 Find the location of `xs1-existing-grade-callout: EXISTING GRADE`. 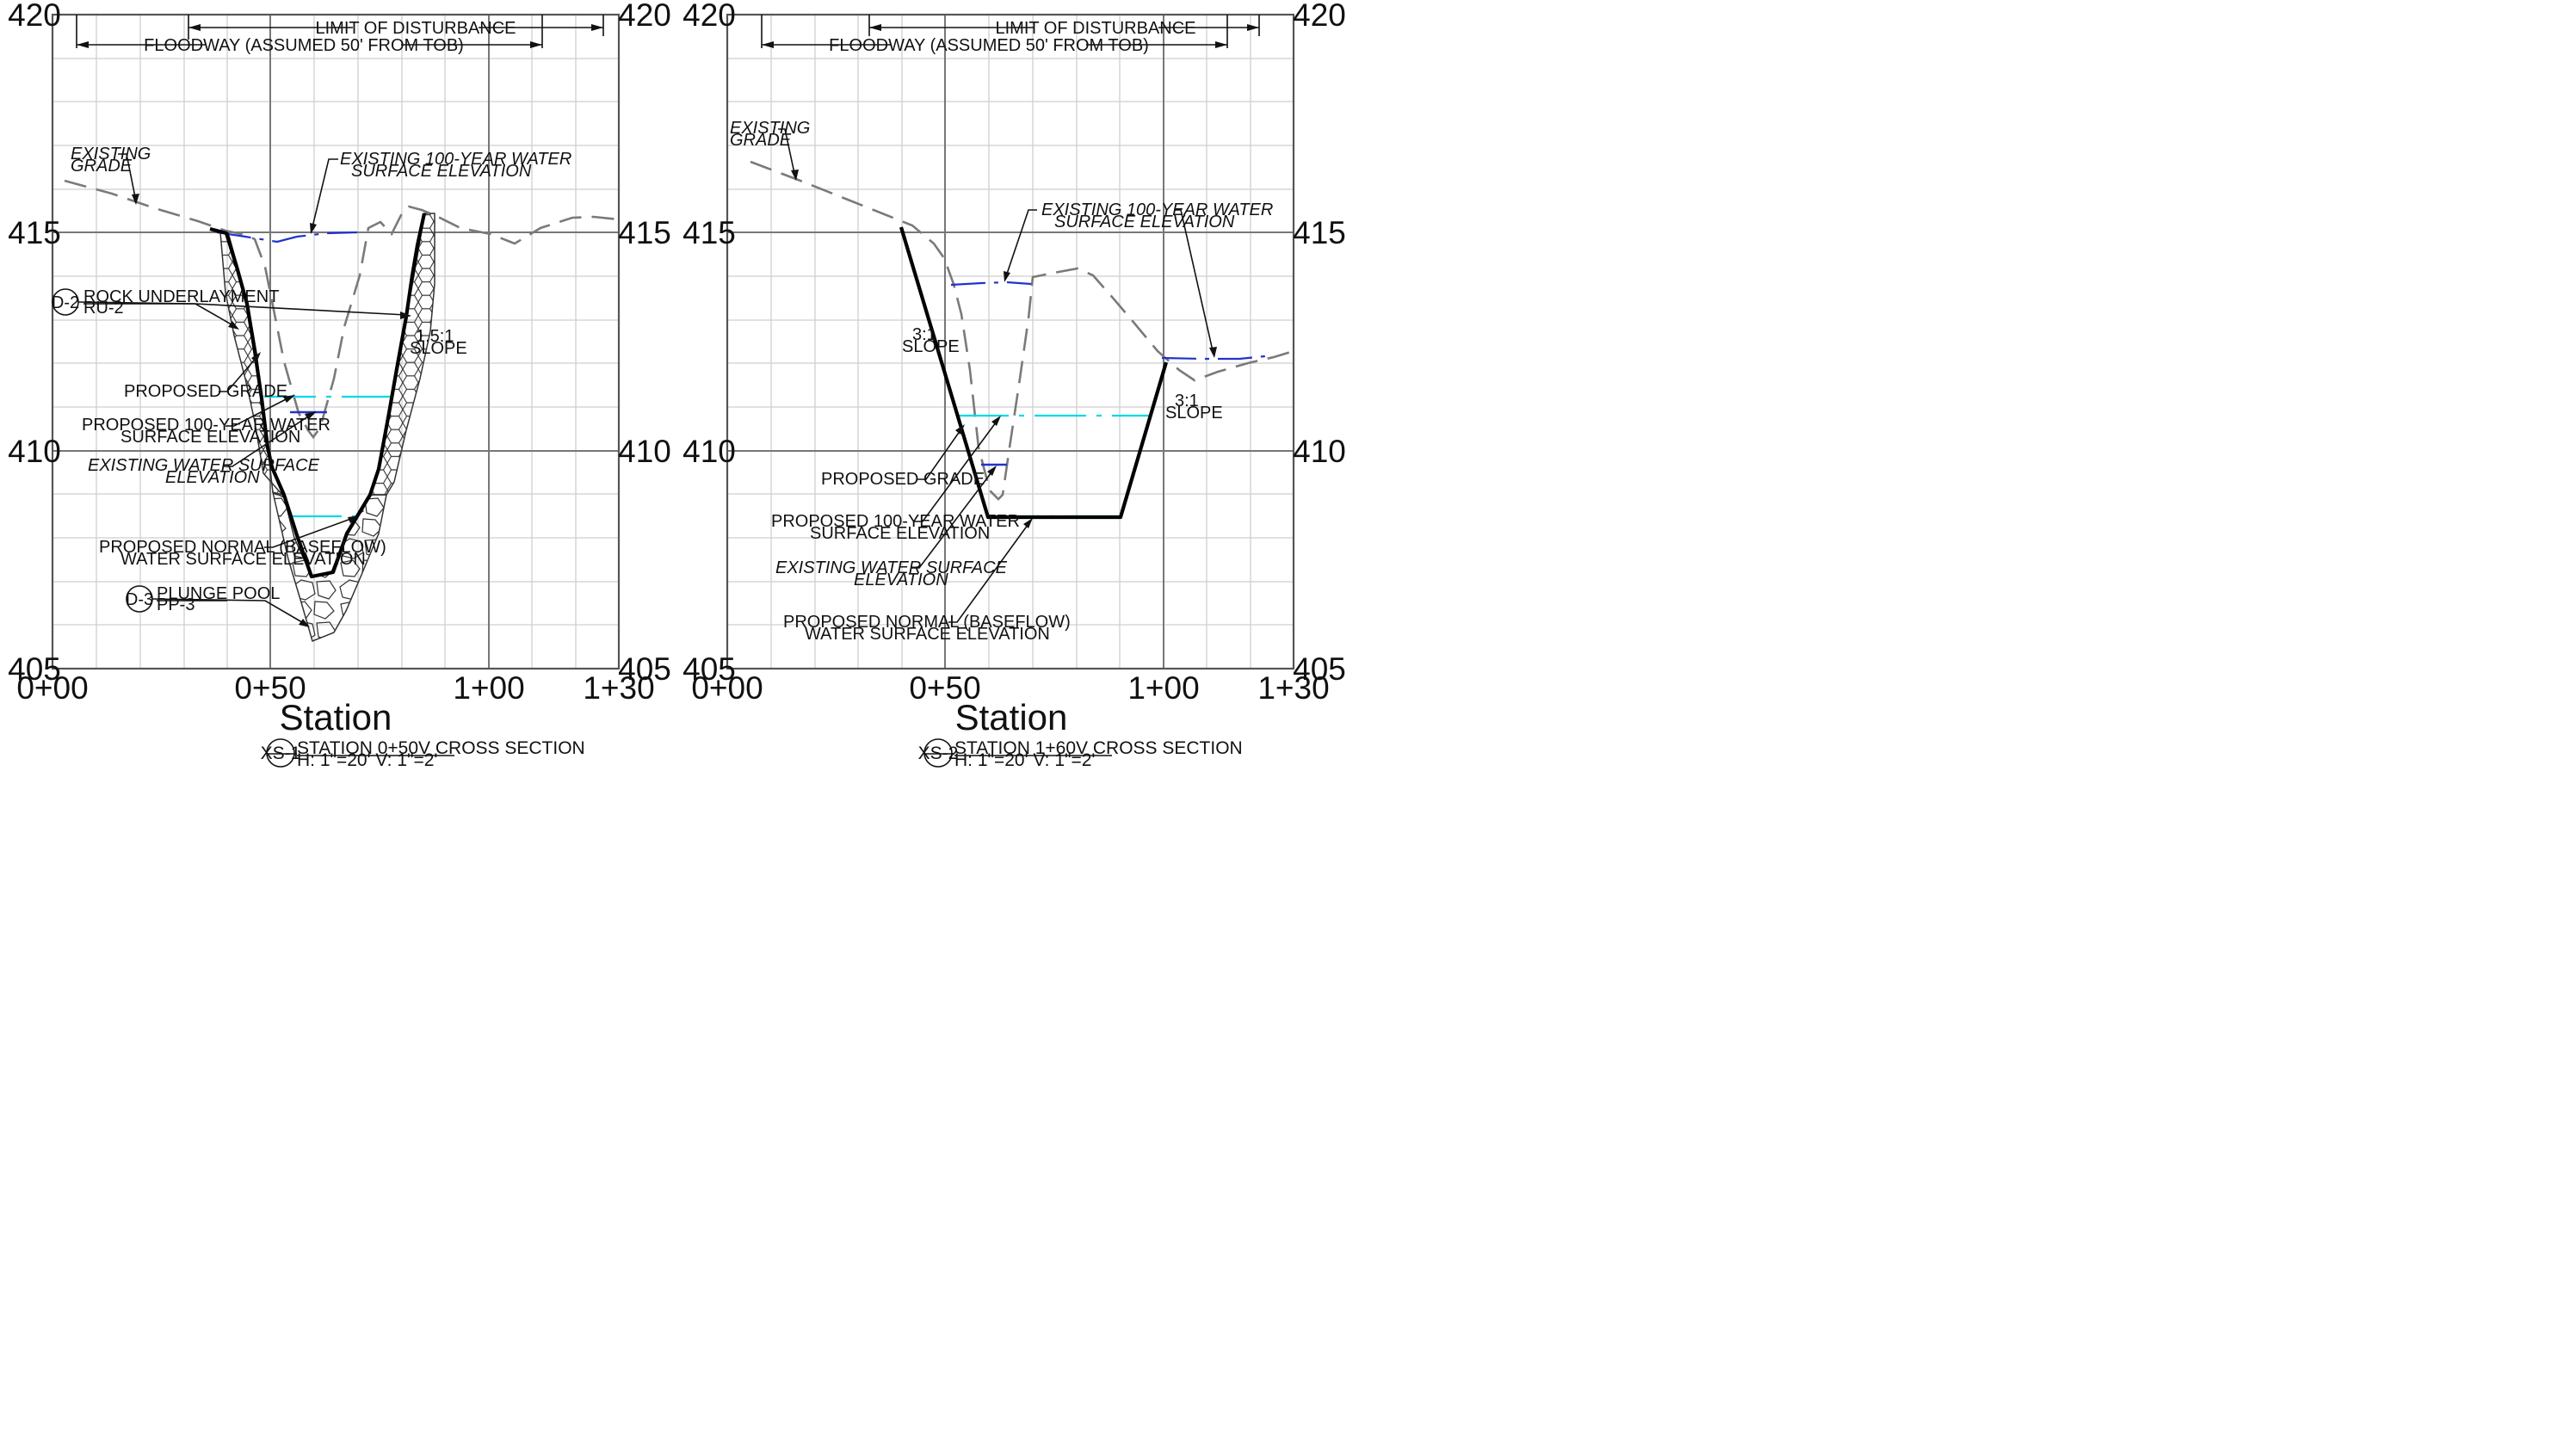

xs1-existing-grade-callout: EXISTING GRADE is located at coordinates (111, 175).